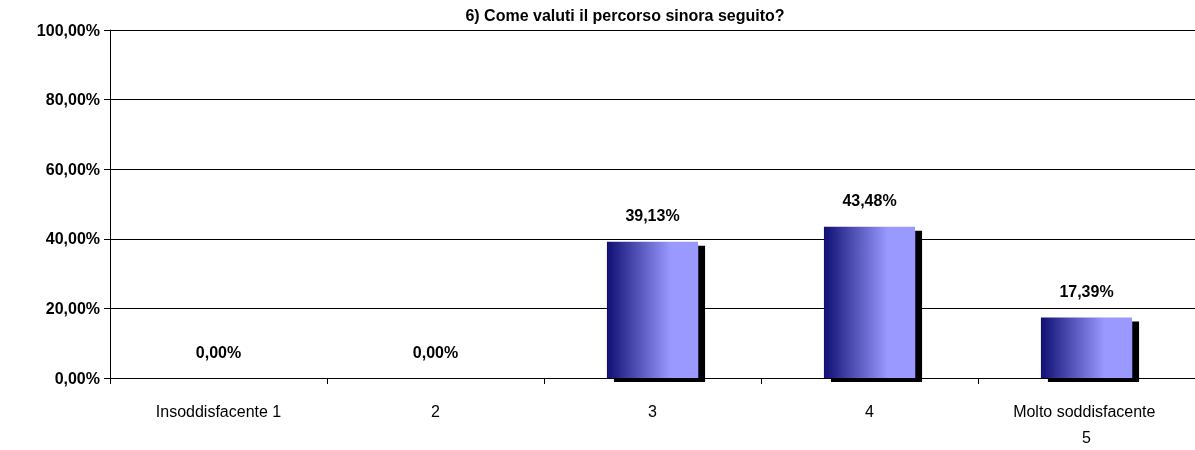 The image size is (1195, 450). Describe the element at coordinates (869, 201) in the screenshot. I see `data-label: 43,48%` at that location.